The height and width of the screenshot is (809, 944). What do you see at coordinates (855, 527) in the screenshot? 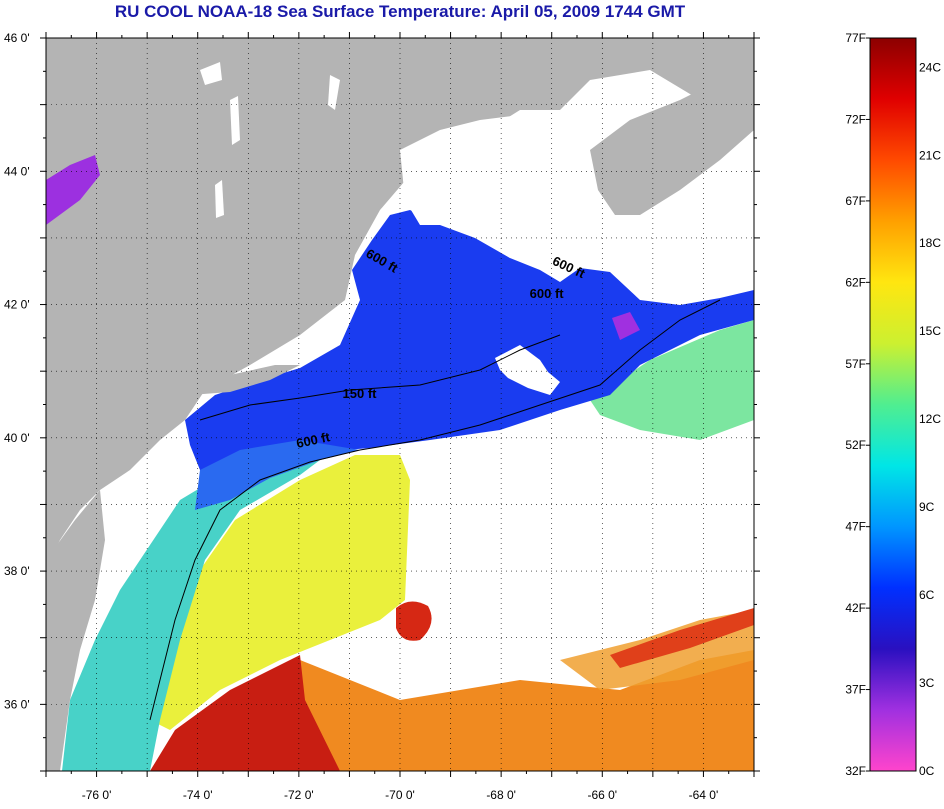
I see `colorbar-f-label: 47F` at bounding box center [855, 527].